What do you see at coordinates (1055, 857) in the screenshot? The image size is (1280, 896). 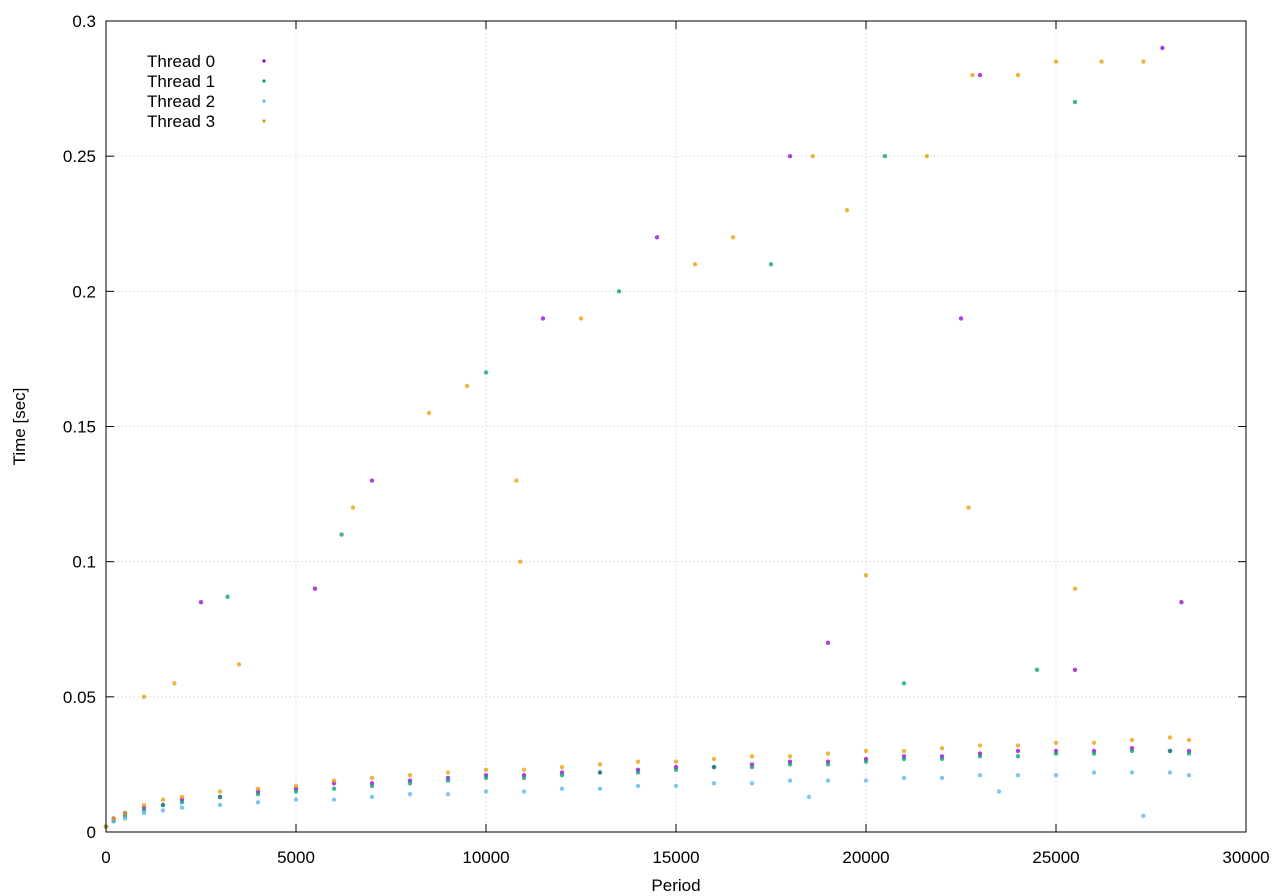 I see `x-tick-label: 25000` at bounding box center [1055, 857].